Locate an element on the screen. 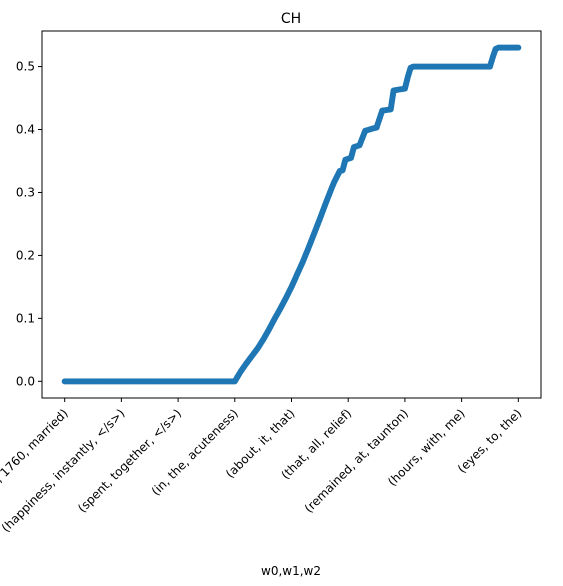 This screenshot has width=563, height=586. chart-title: CH is located at coordinates (291, 19).